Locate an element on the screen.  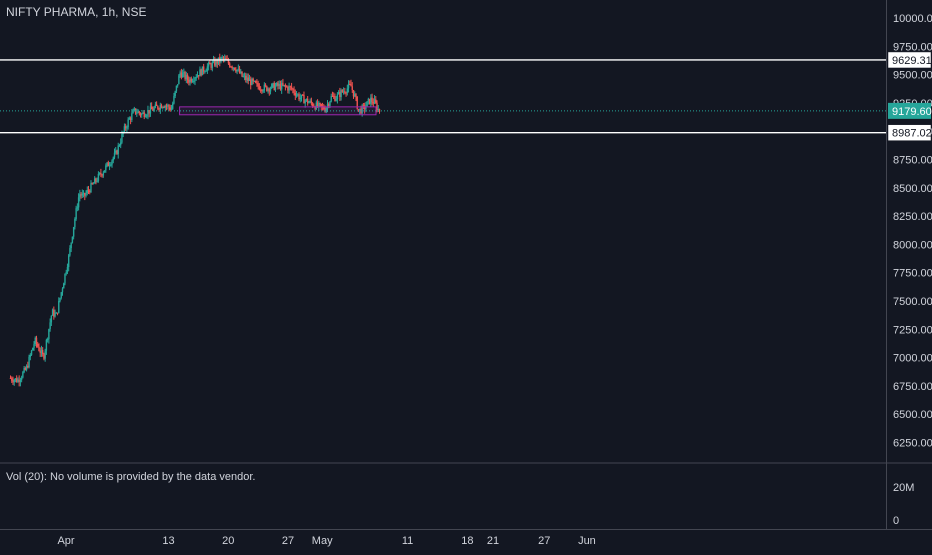
y-tick-label: 6250.00 is located at coordinates (912, 444).